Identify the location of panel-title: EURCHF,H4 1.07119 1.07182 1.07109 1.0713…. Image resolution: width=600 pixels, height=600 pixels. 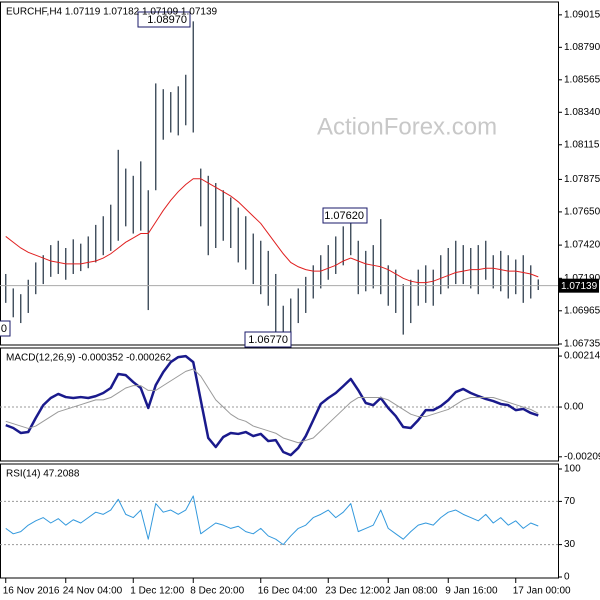
(112, 12).